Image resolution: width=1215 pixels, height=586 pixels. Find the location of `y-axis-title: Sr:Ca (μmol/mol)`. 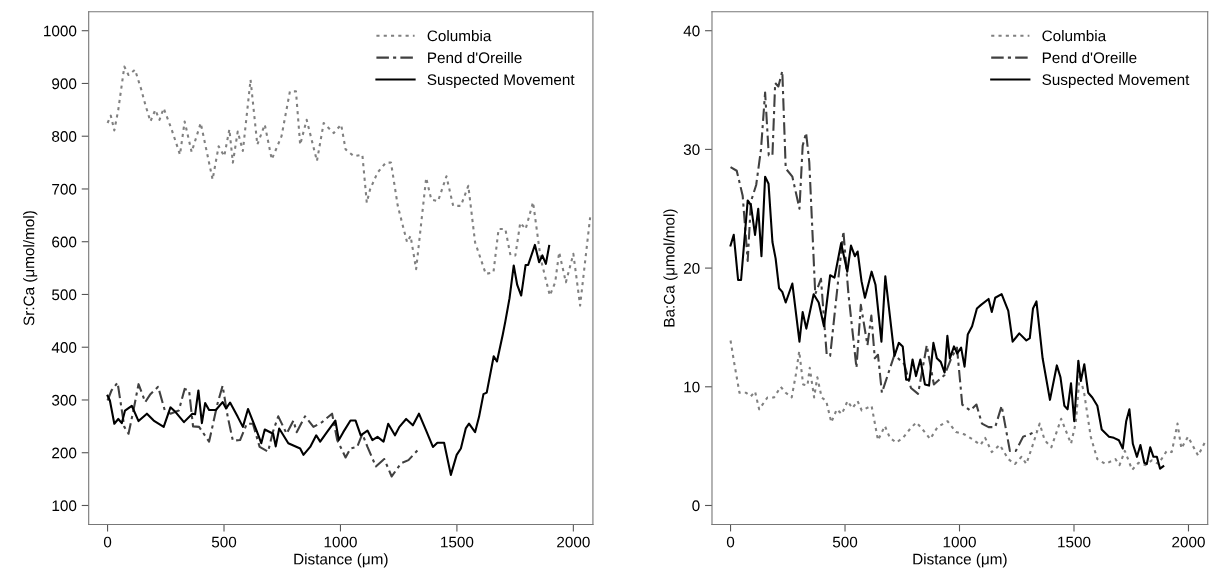

y-axis-title: Sr:Ca (μmol/mol) is located at coordinates (30, 268).